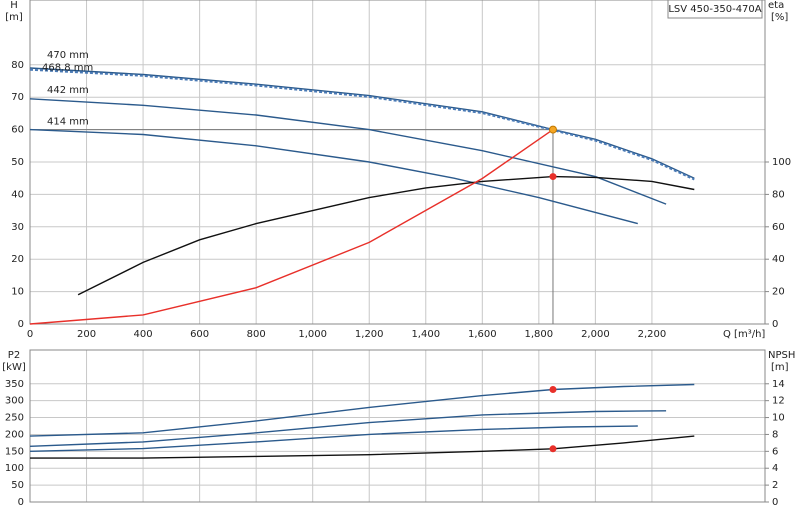 This screenshot has width=800, height=520. Describe the element at coordinates (14, 5) in the screenshot. I see `y-axis-label: H` at that location.